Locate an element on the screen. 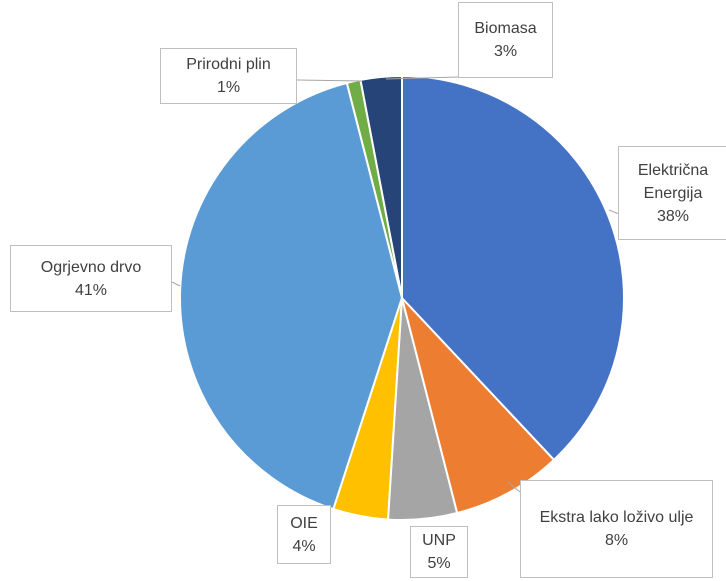  data-label: Ekstra lako loživo ulje 8% is located at coordinates (616, 529).